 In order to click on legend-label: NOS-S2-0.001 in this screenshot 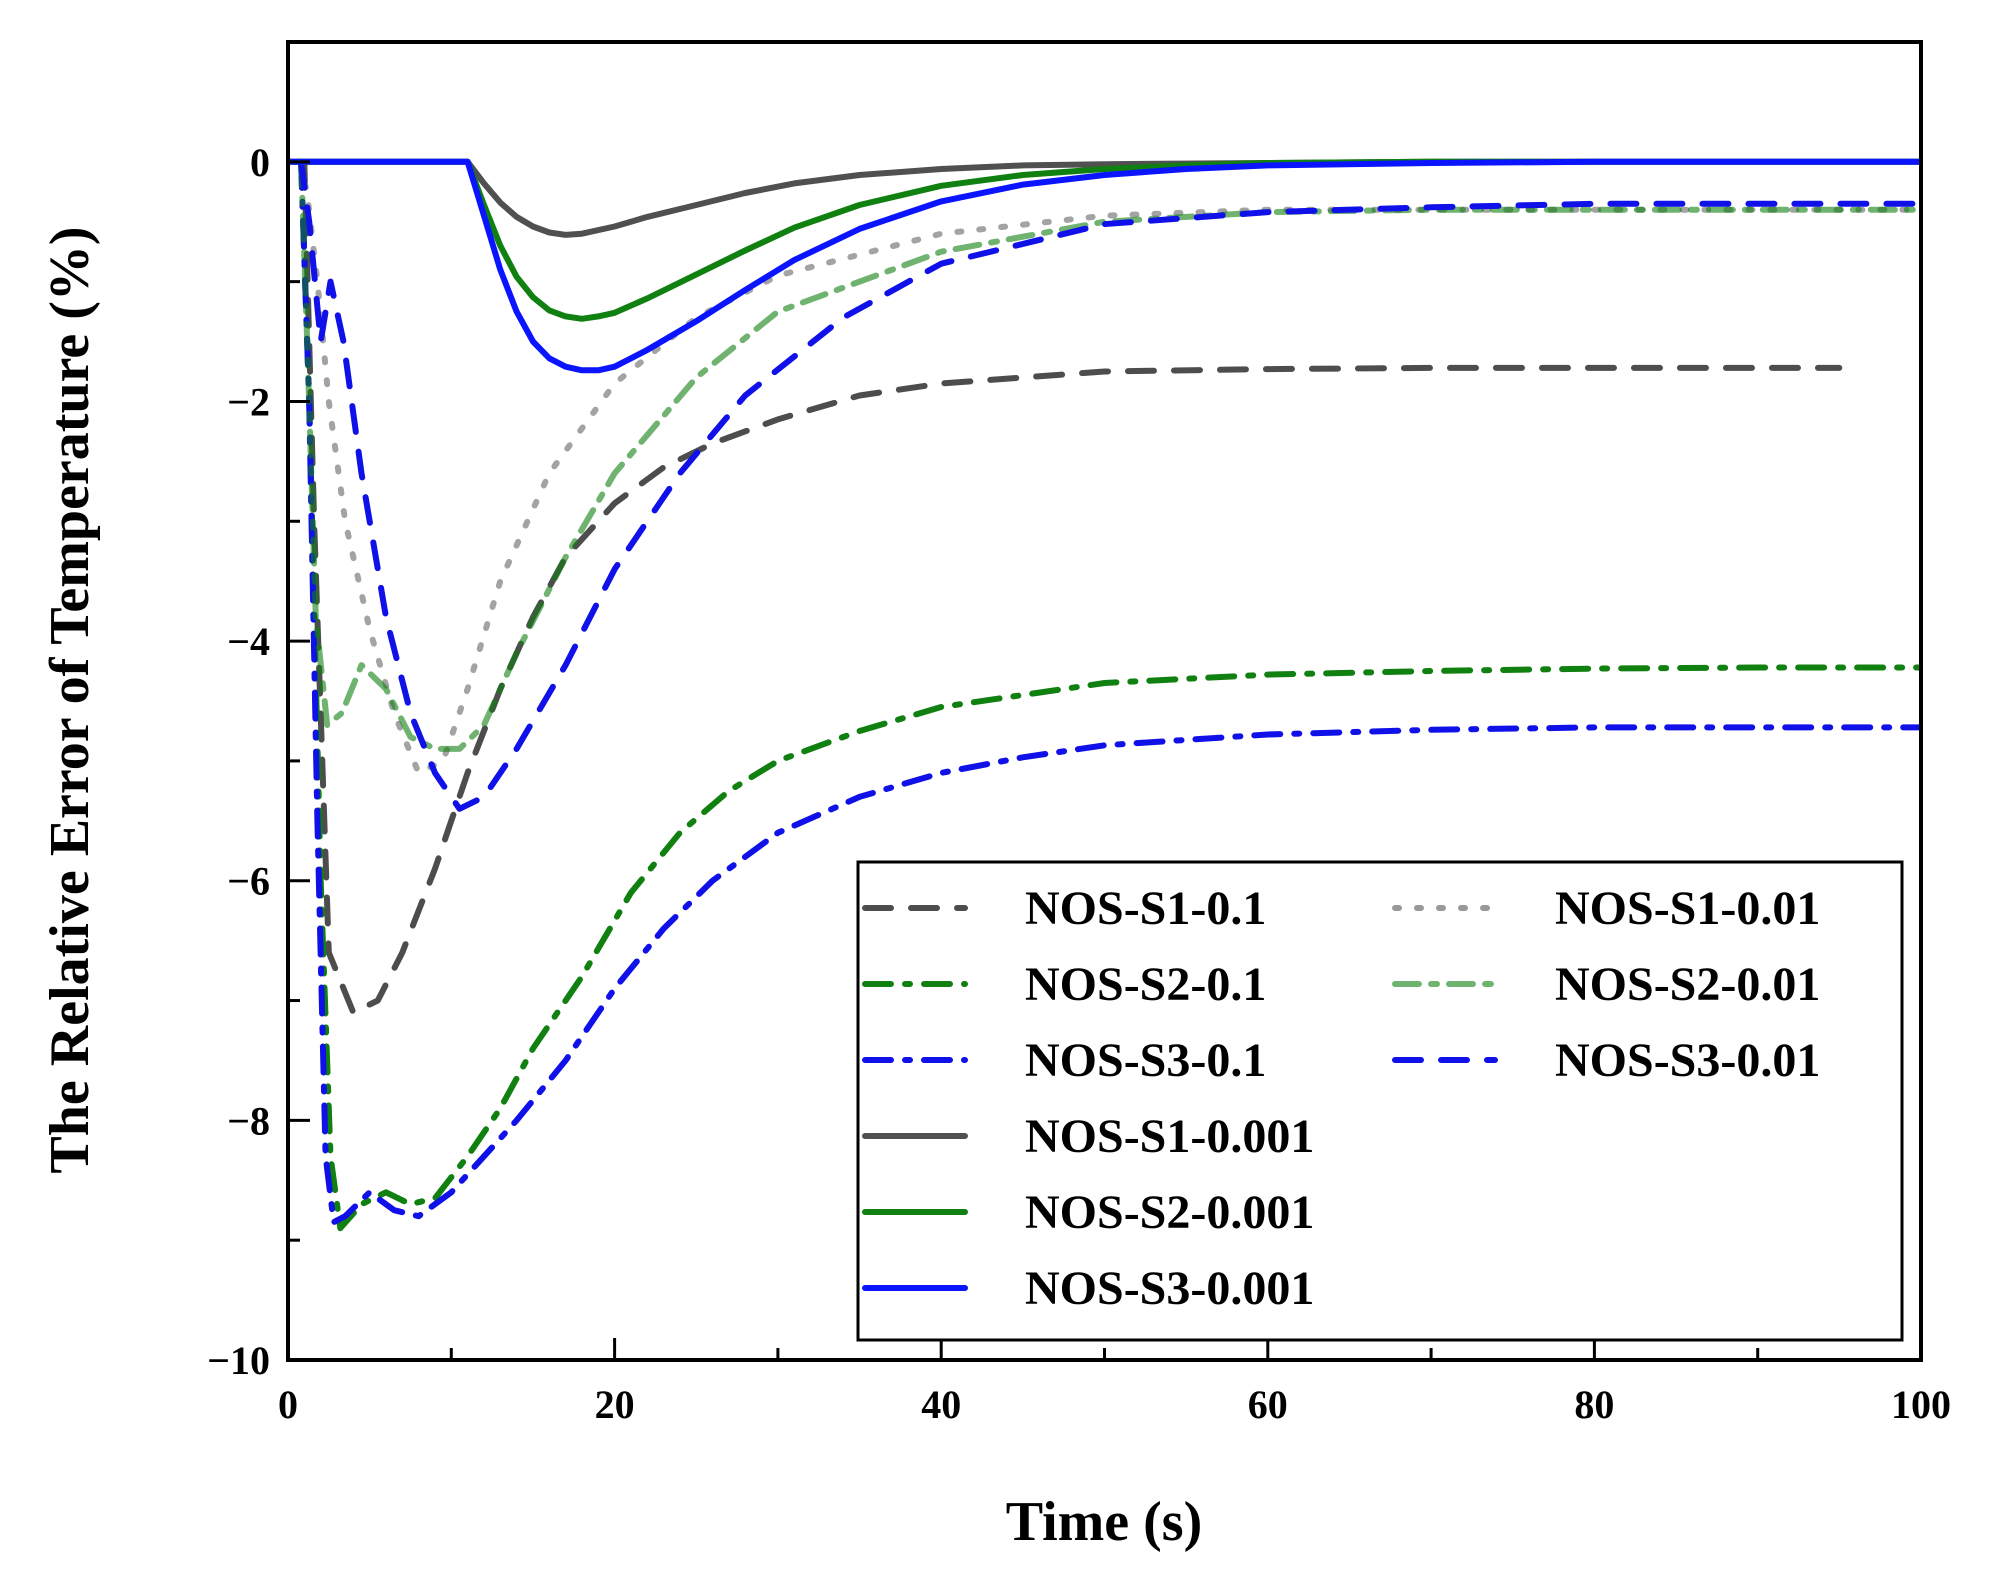, I will do `click(1169, 1212)`.